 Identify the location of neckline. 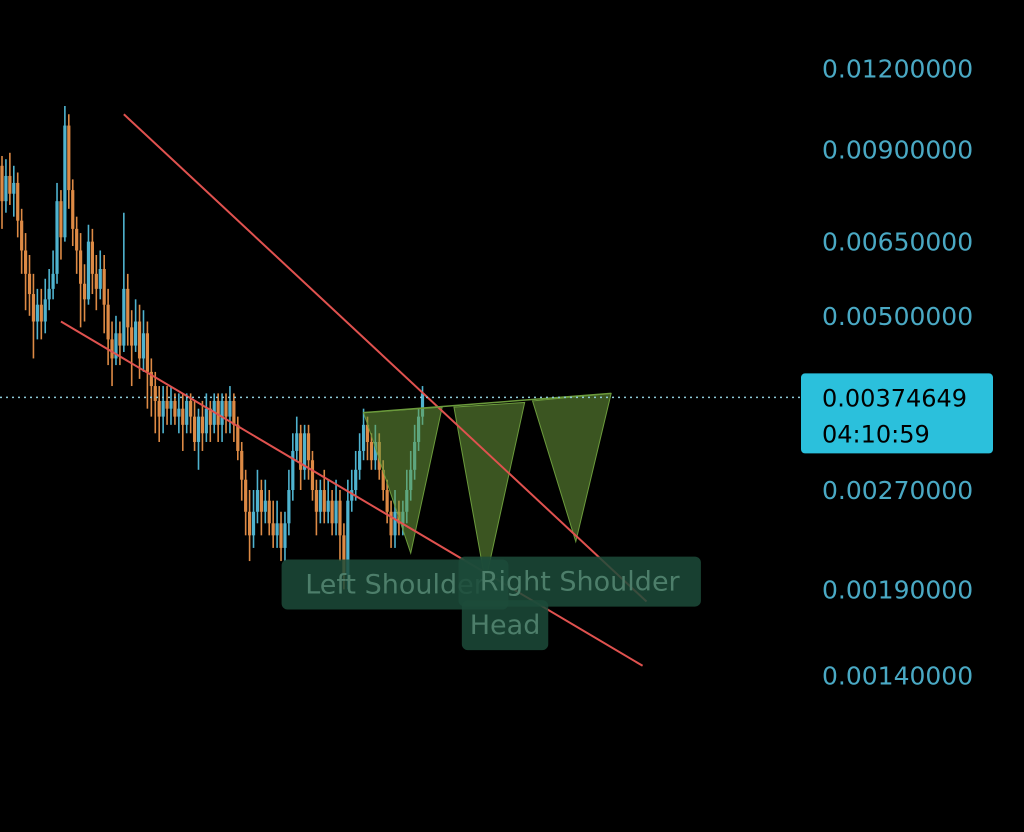
(487, 403).